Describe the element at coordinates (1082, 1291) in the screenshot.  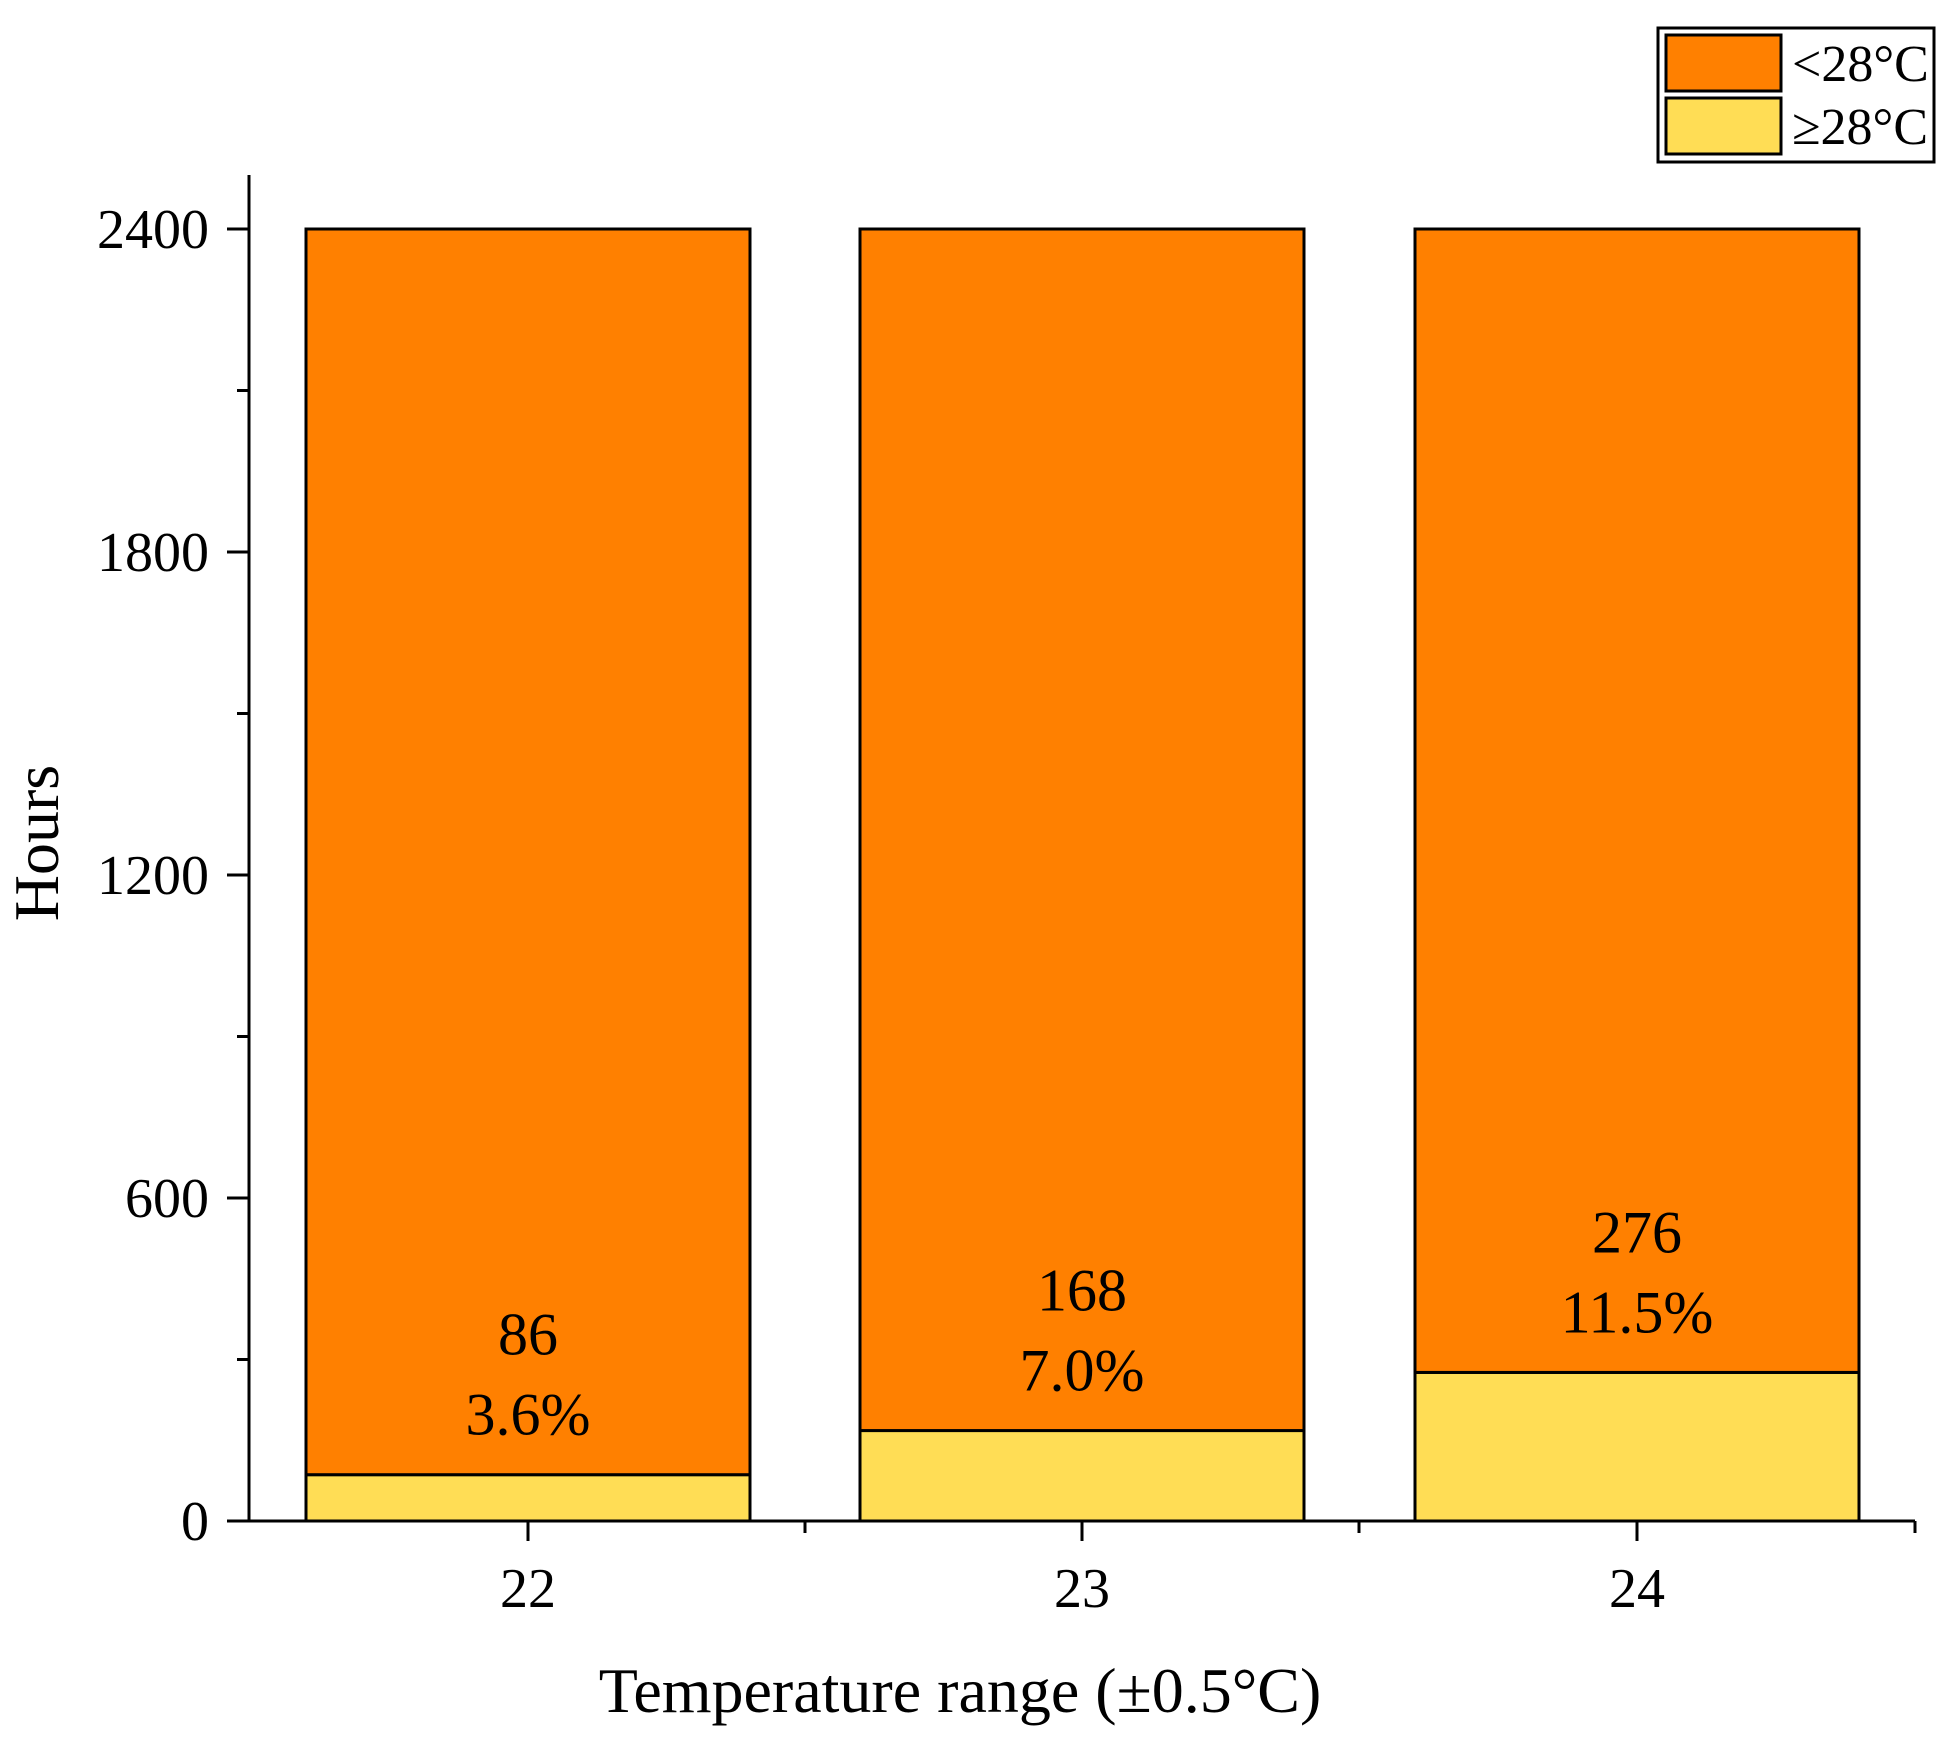
I see `data-label-count-23: 168` at that location.